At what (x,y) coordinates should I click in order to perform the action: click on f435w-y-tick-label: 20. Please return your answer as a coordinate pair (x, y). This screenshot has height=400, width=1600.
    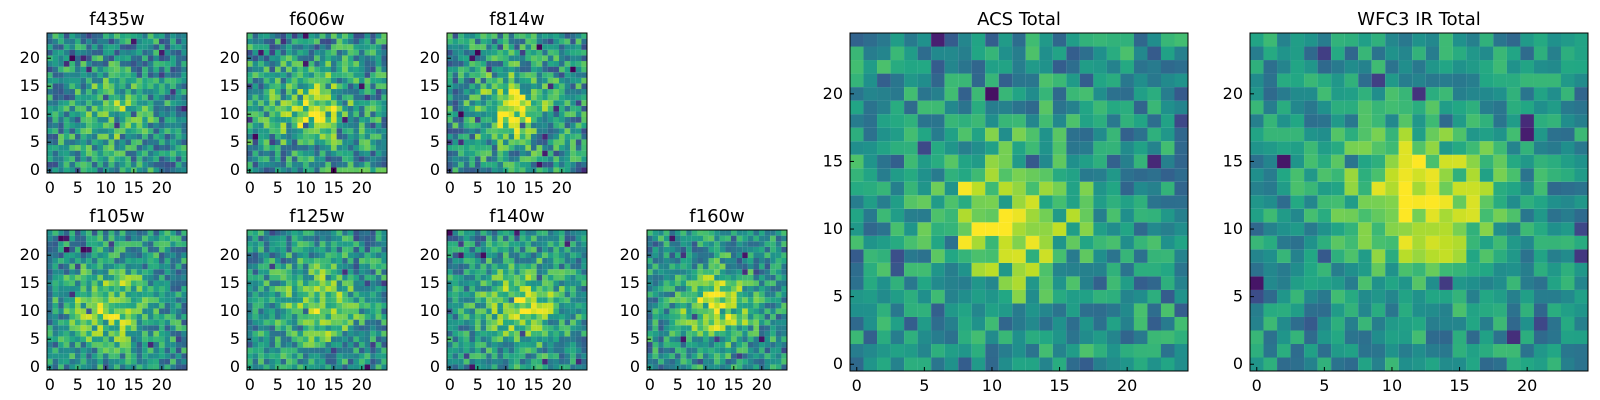
    Looking at the image, I should click on (30, 57).